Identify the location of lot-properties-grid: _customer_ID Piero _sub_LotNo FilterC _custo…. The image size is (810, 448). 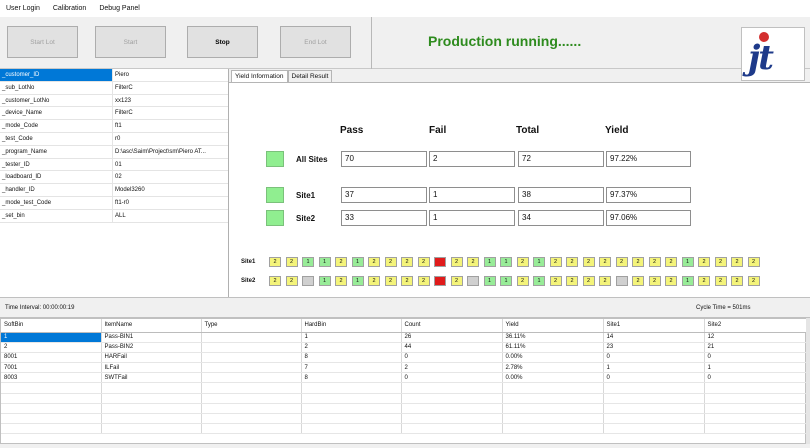
(114, 183).